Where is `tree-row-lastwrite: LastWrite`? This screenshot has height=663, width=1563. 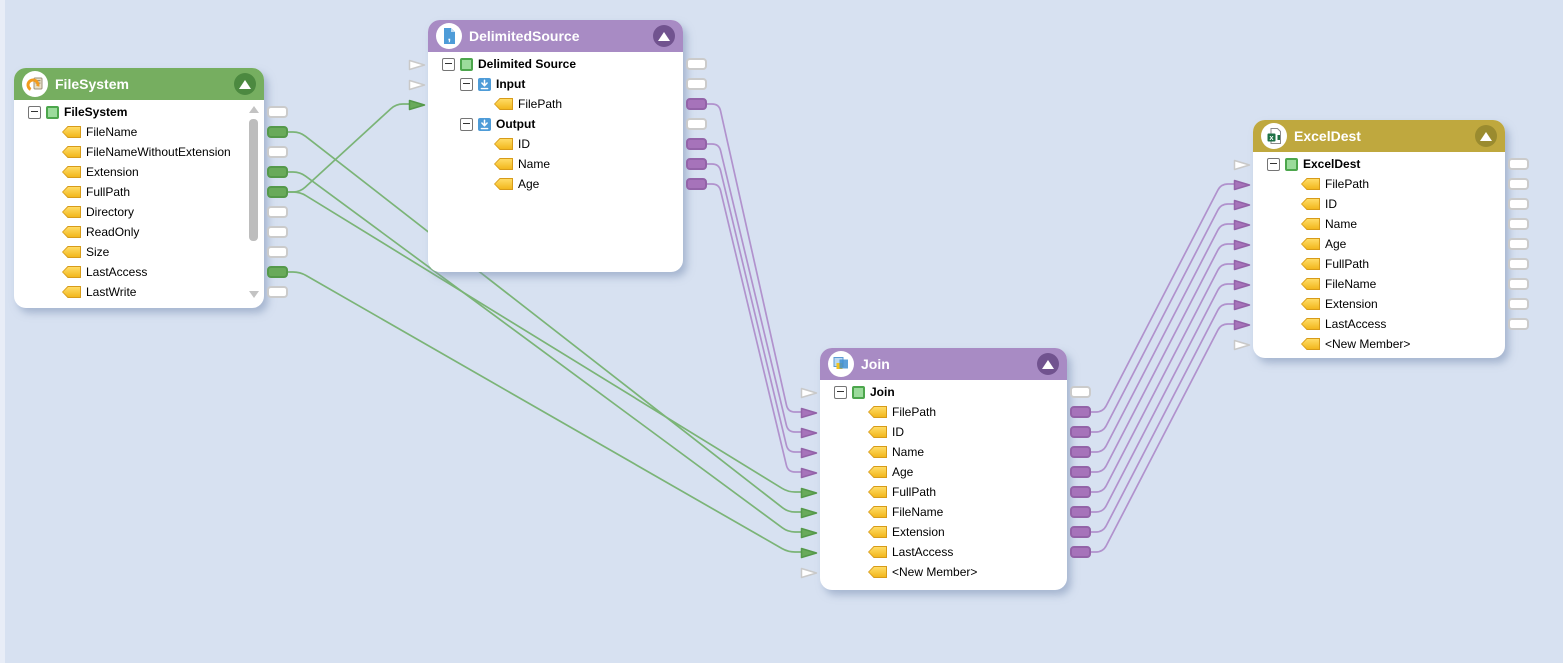 tree-row-lastwrite: LastWrite is located at coordinates (139, 292).